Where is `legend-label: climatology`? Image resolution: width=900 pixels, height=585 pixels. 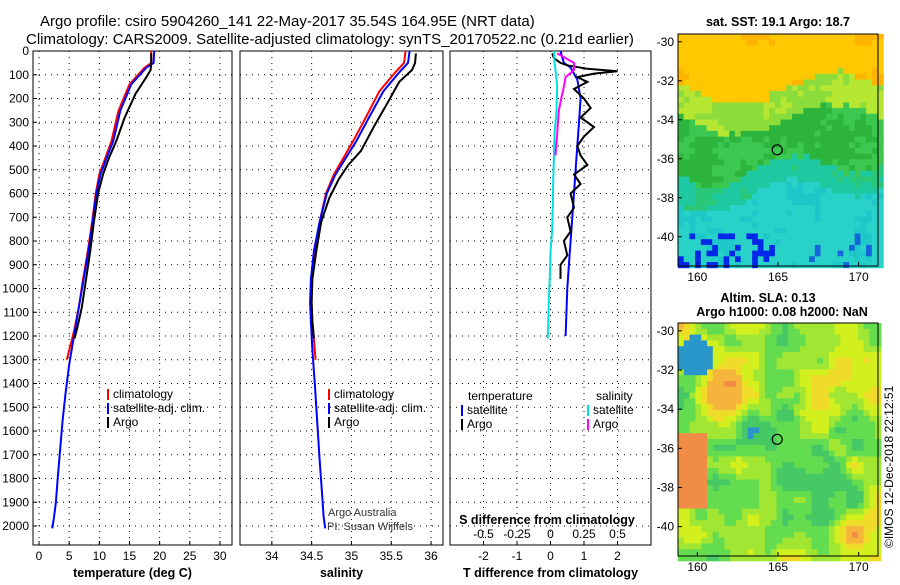 legend-label: climatology is located at coordinates (143, 394).